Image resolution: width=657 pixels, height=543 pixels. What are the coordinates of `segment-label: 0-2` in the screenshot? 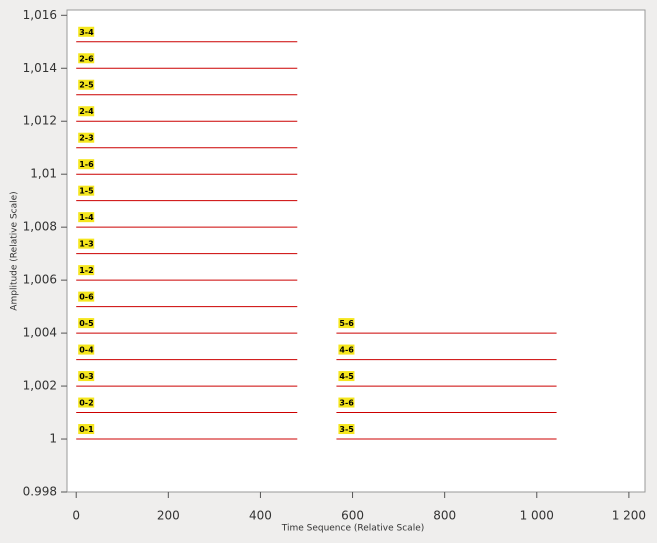 It's located at (86, 403).